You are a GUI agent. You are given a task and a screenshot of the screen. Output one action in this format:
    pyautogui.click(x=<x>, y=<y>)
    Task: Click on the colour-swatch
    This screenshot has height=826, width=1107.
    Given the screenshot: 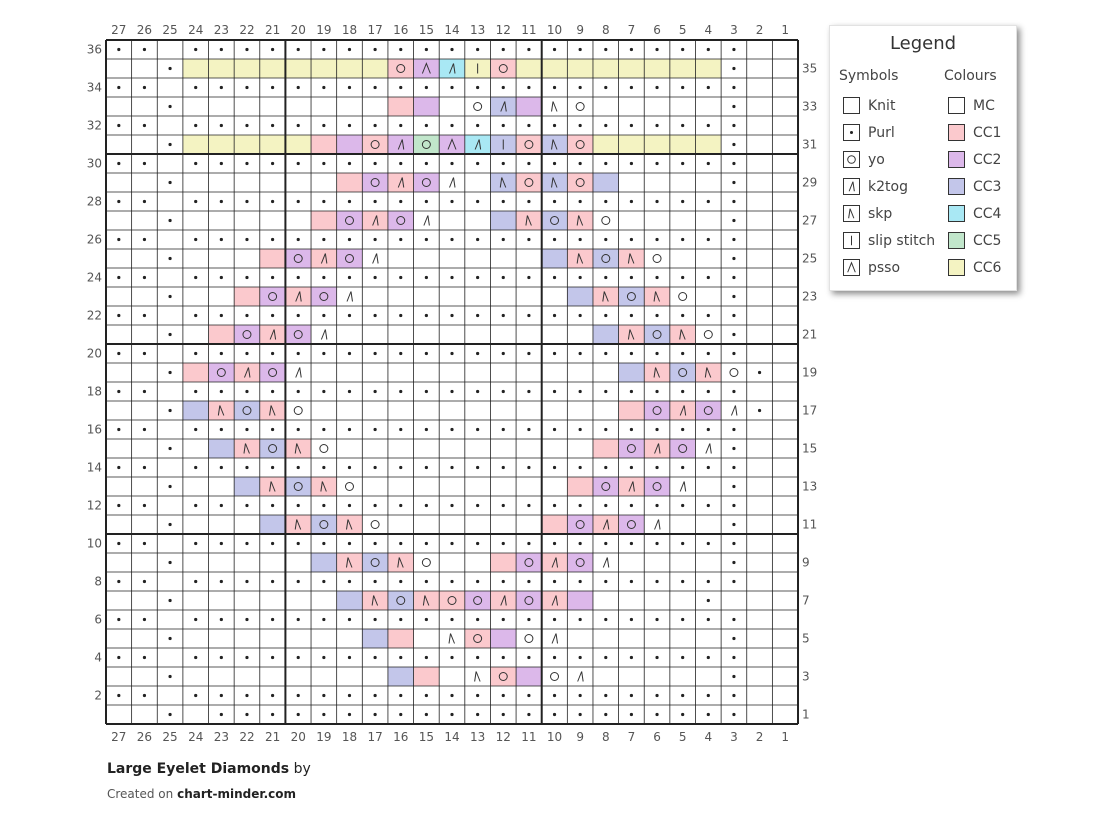 What is the action you would take?
    pyautogui.click(x=956, y=159)
    